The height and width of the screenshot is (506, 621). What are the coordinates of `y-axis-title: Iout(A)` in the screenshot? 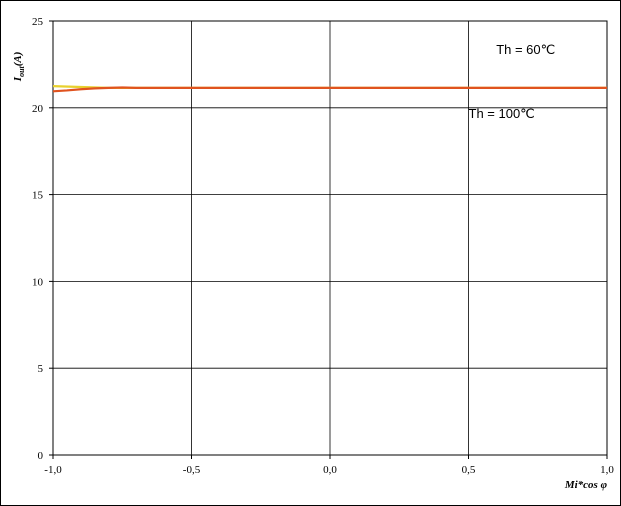 It's located at (19, 67).